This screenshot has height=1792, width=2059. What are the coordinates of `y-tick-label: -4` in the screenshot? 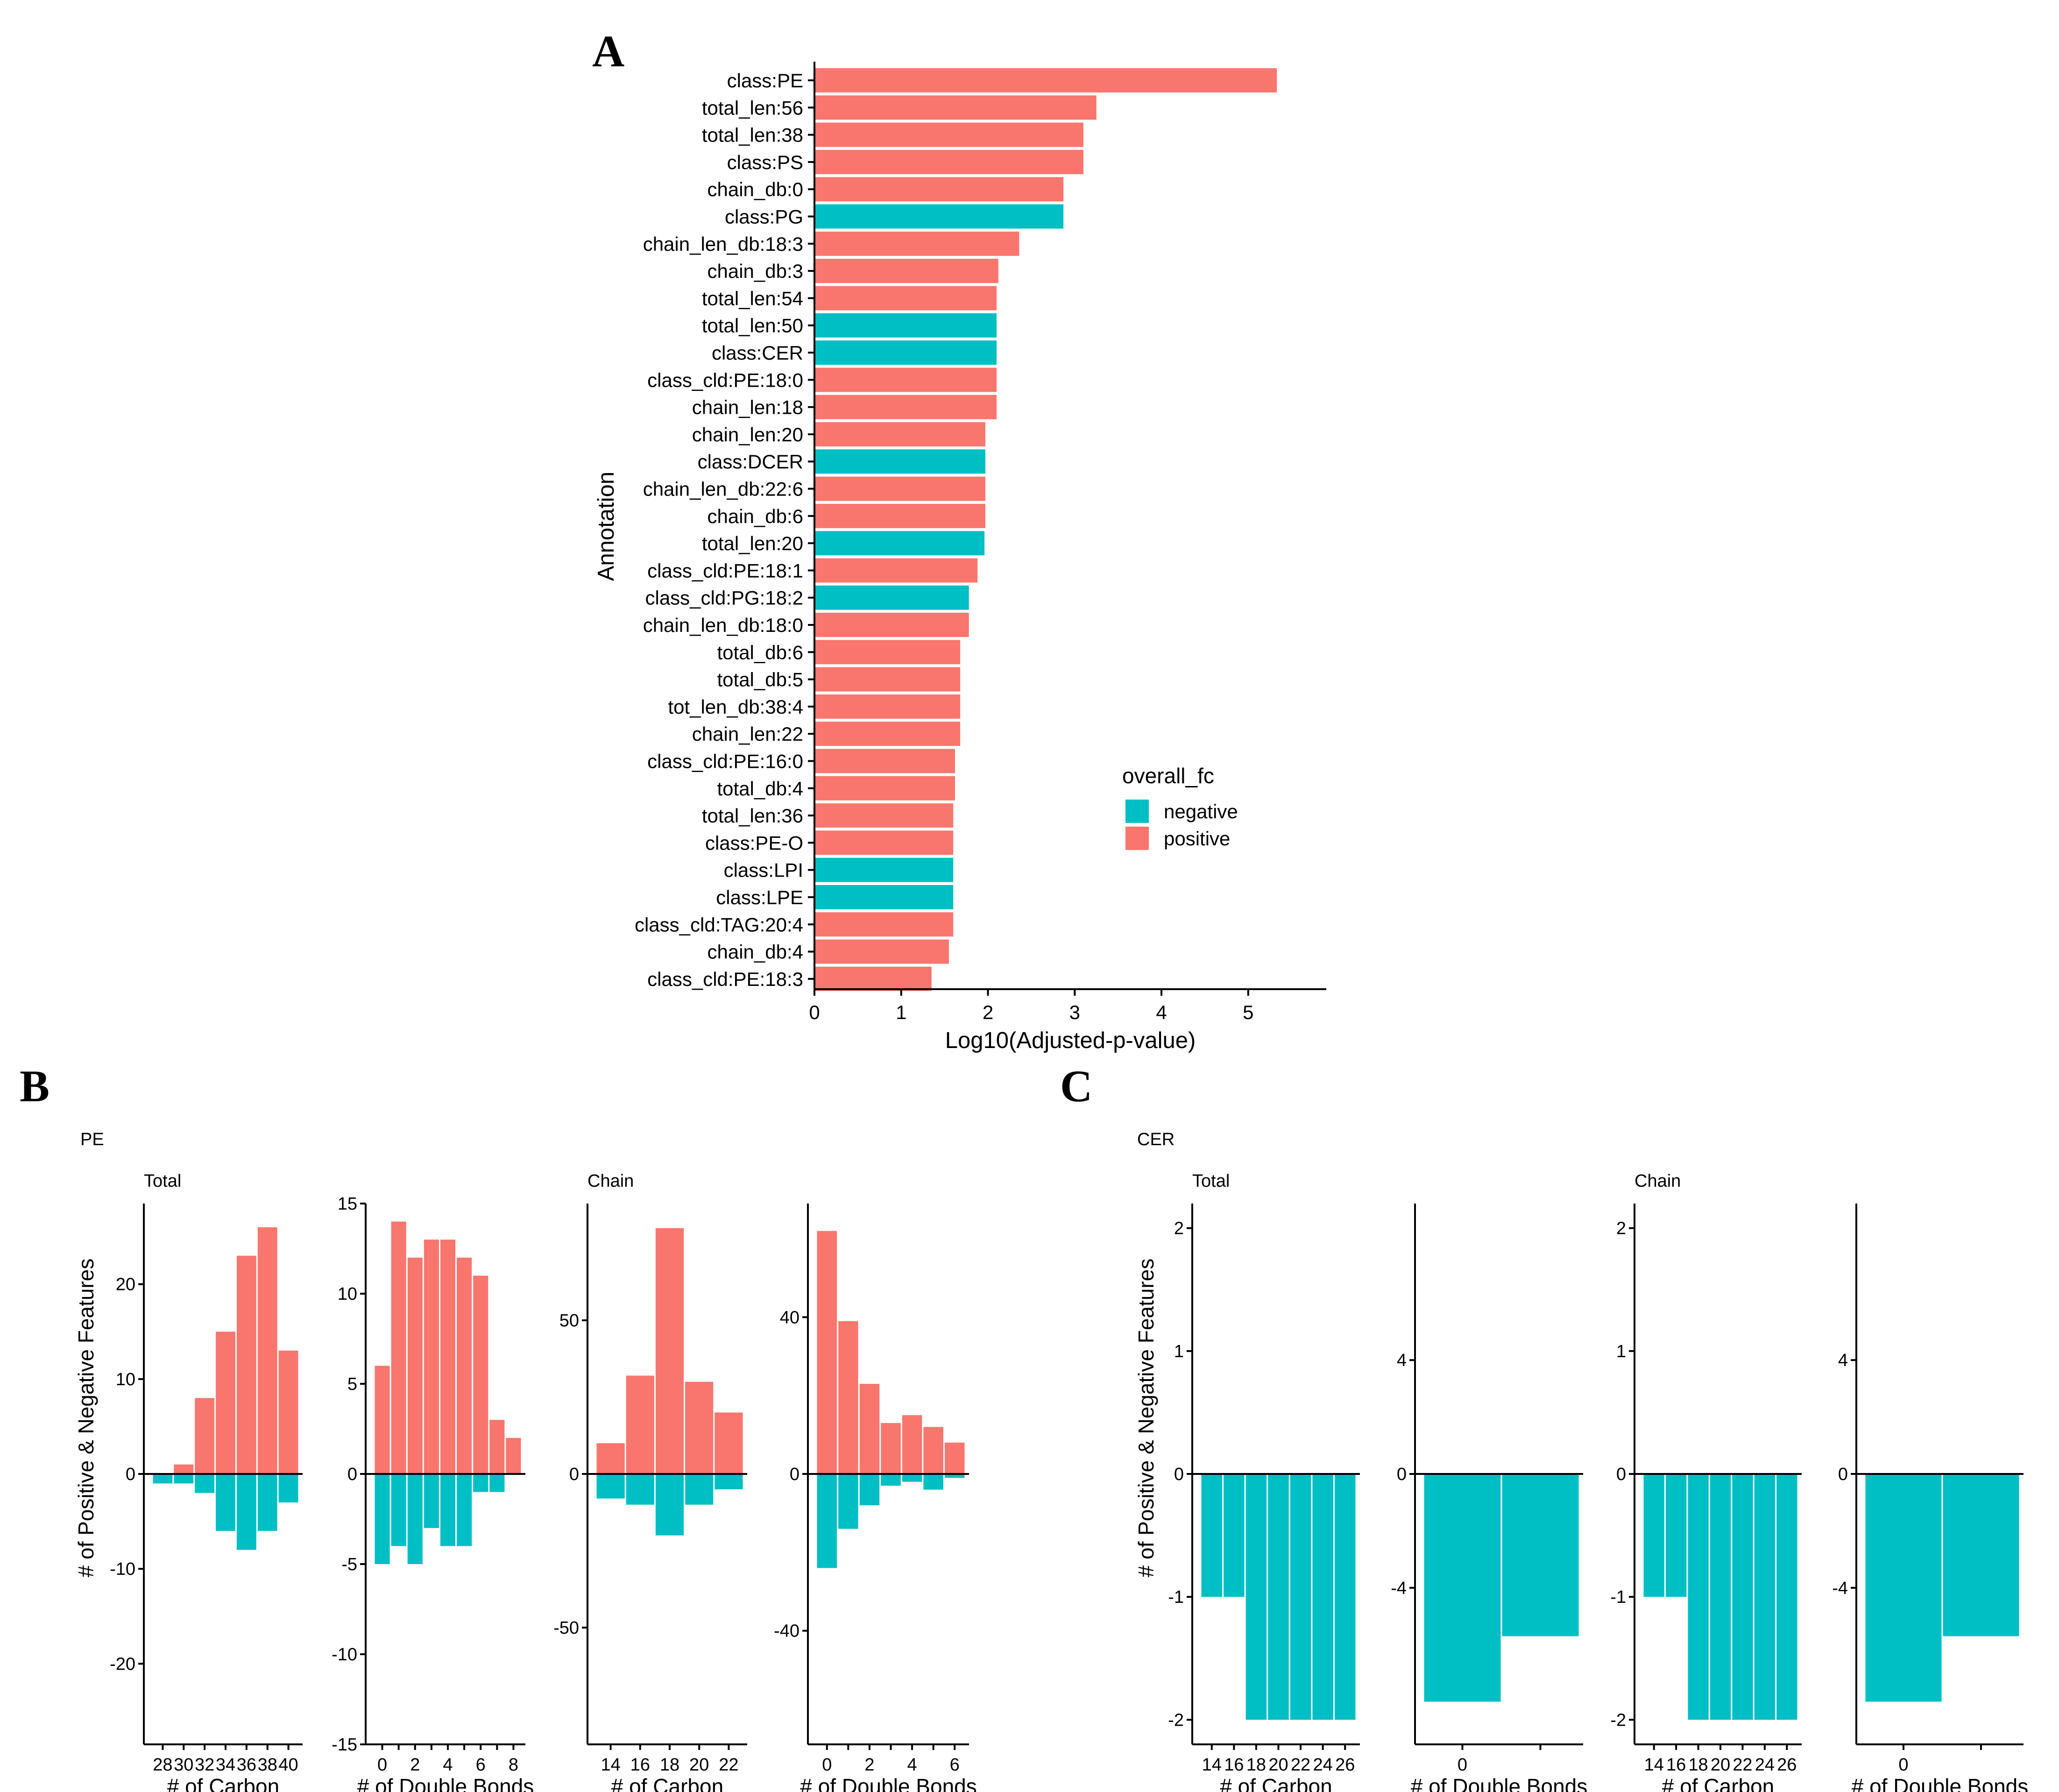 It's located at (1399, 1588).